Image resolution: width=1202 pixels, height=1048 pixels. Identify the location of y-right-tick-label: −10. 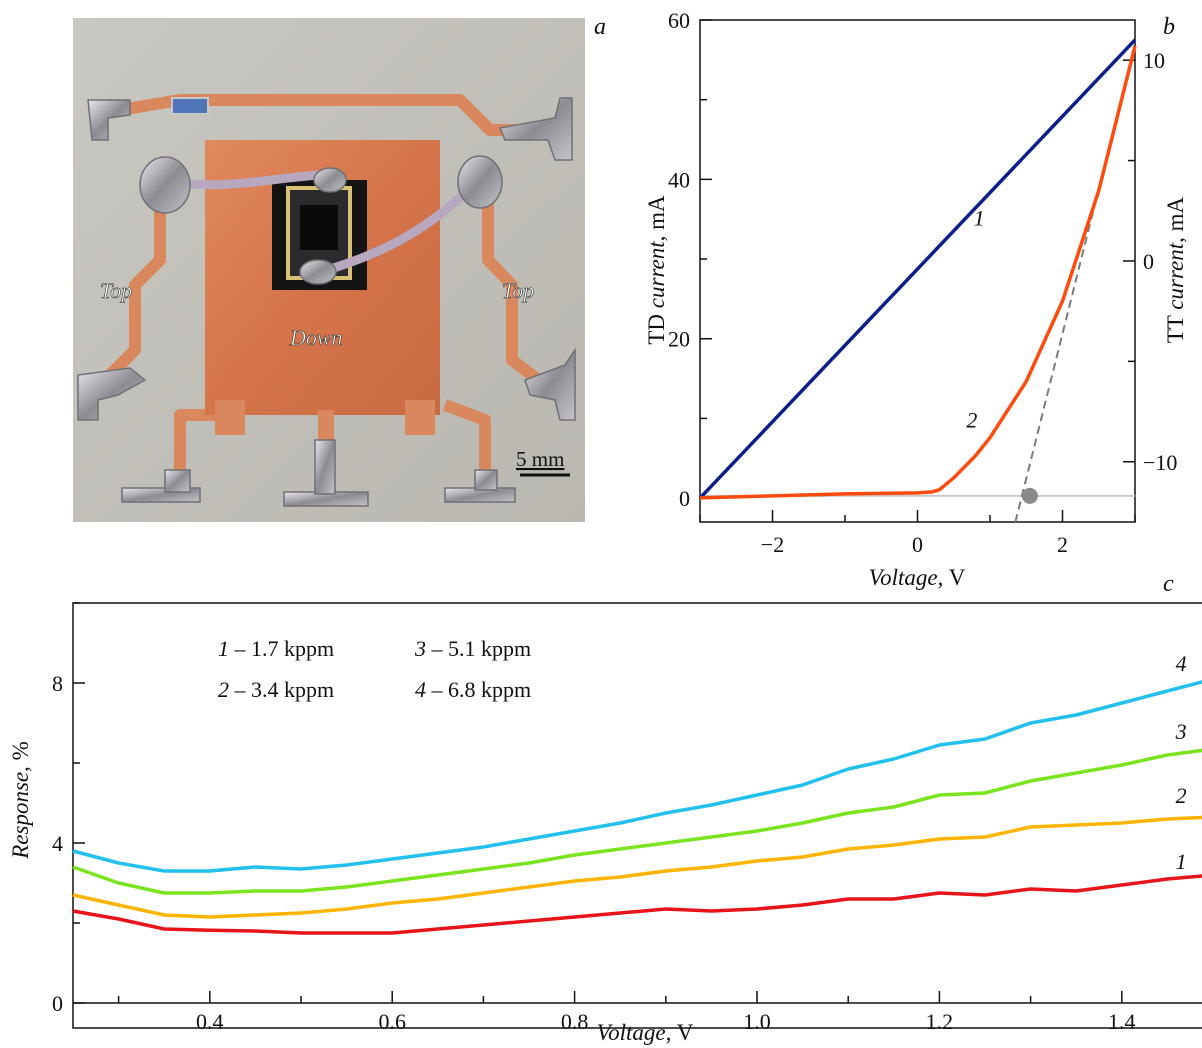
(1160, 462).